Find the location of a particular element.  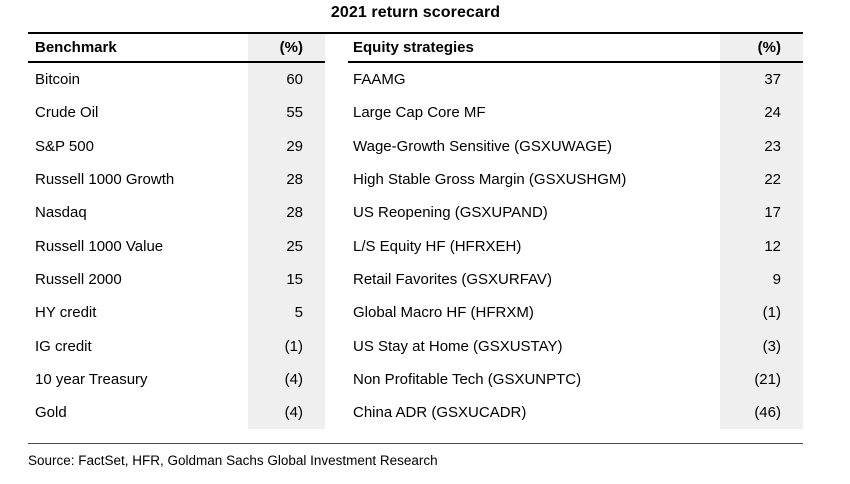

row-value: 55 is located at coordinates (286, 113).